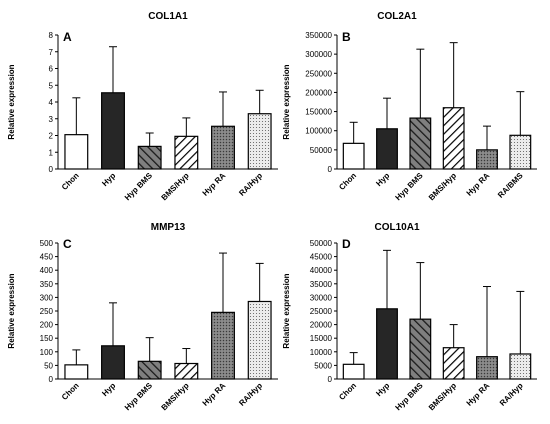 The height and width of the screenshot is (424, 550). What do you see at coordinates (321, 284) in the screenshot?
I see `y-tick-label: 35000` at bounding box center [321, 284].